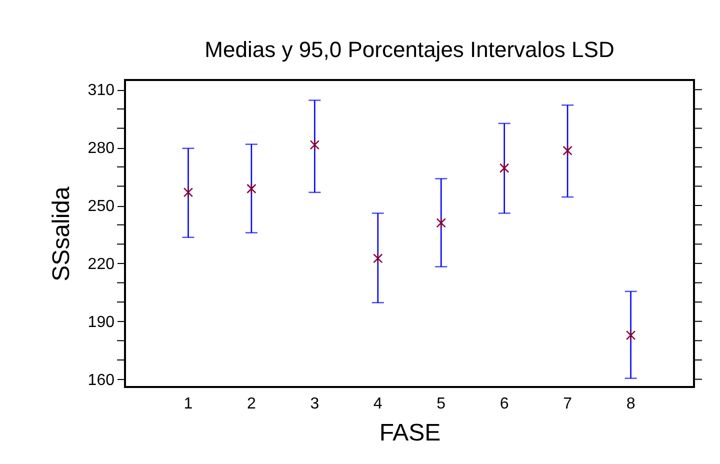 Image resolution: width=720 pixels, height=464 pixels. What do you see at coordinates (409, 49) in the screenshot?
I see `chart-title: Medias y 95,0 Porcentajes Intervalos LSD` at bounding box center [409, 49].